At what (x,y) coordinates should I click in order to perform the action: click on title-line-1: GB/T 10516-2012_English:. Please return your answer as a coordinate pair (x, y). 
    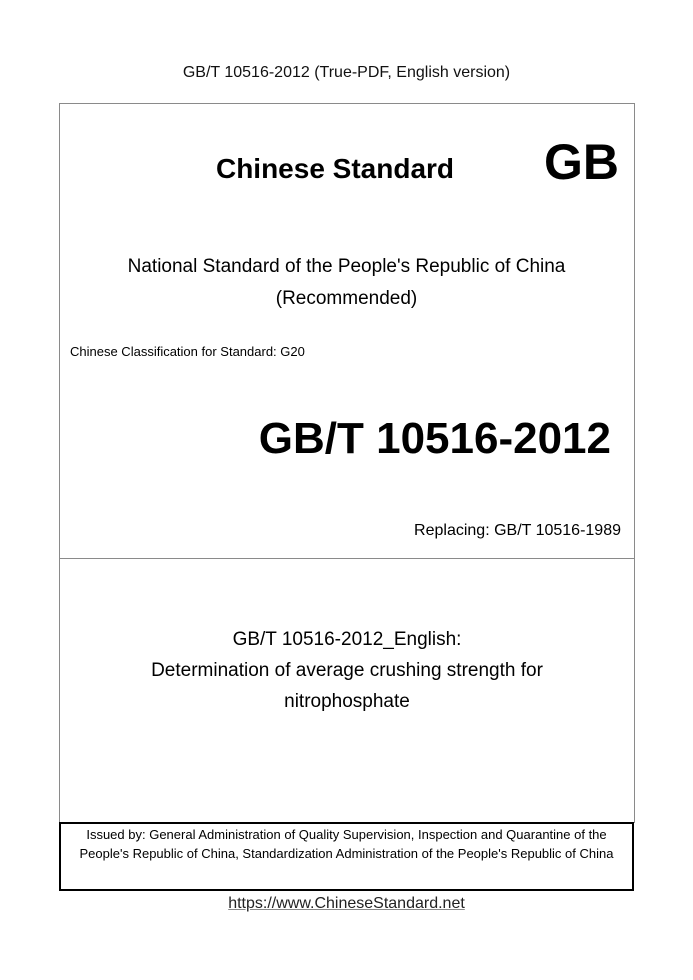
    Looking at the image, I should click on (347, 639).